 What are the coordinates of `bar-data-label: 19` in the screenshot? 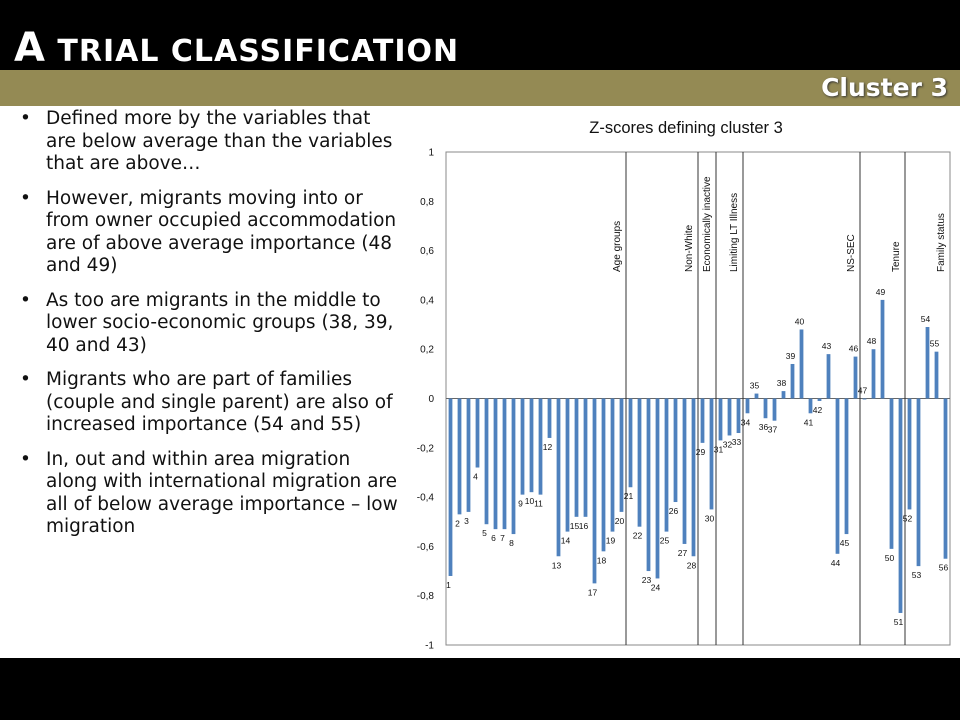 It's located at (611, 541).